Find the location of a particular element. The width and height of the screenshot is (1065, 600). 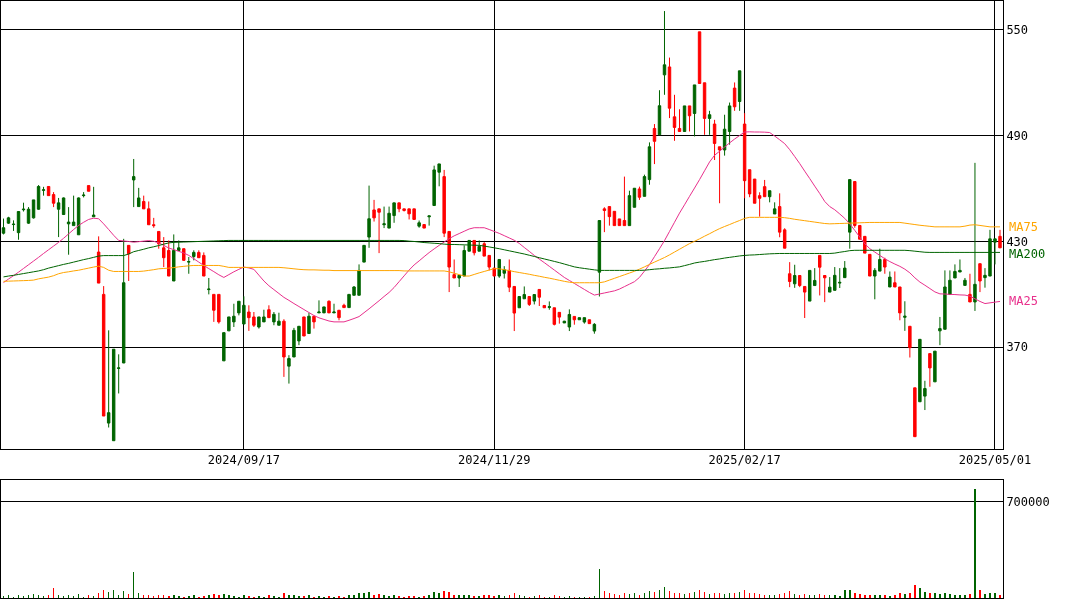

series-label: MA200 is located at coordinates (1027, 254).